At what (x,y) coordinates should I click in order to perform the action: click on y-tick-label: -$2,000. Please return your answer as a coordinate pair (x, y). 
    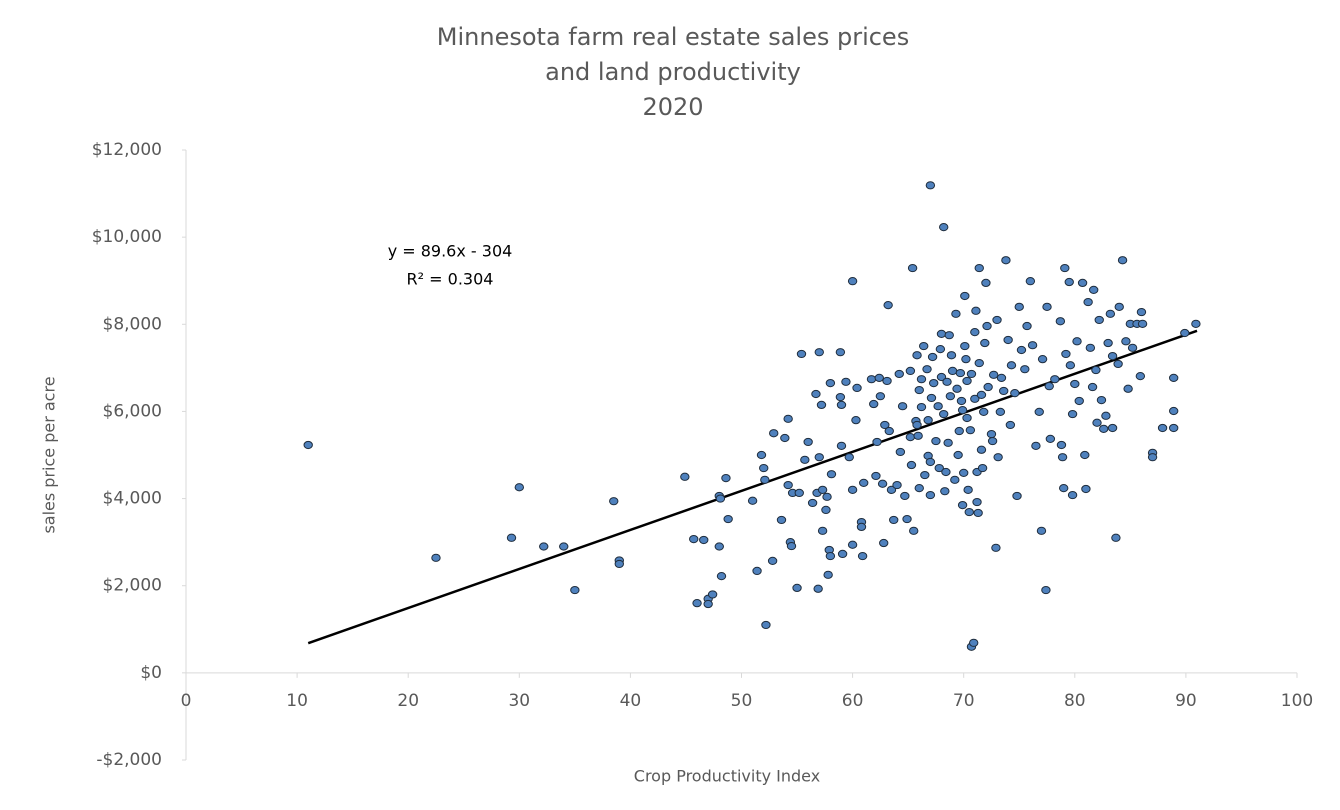
    Looking at the image, I should click on (129, 760).